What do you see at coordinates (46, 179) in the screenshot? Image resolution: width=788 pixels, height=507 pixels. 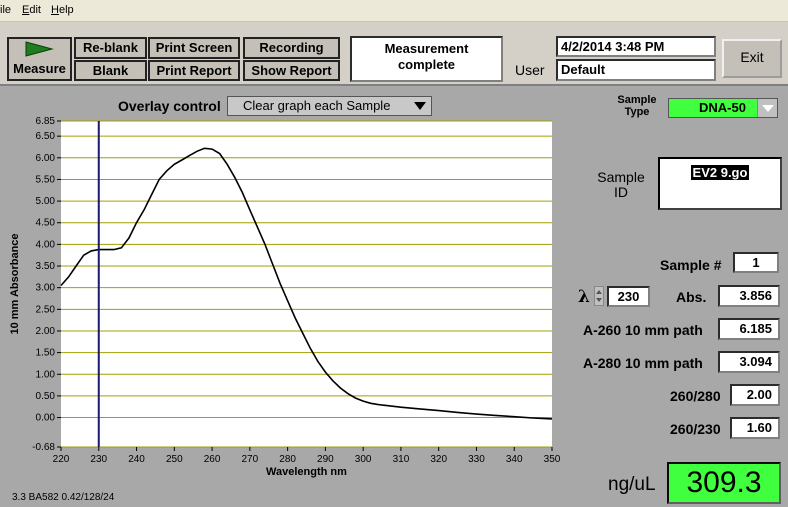 I see `y-tick-label: 5.50` at bounding box center [46, 179].